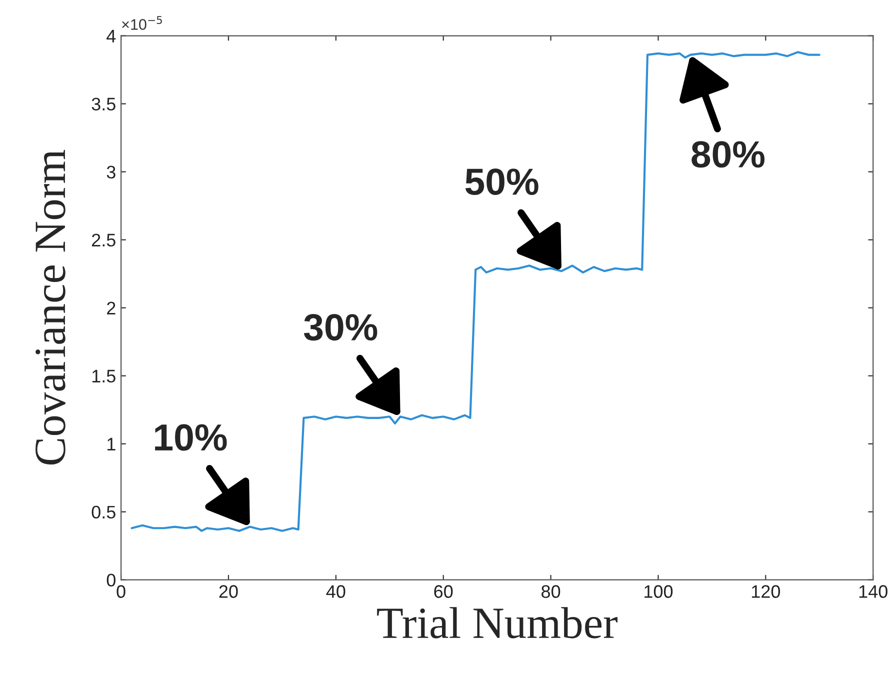 Image resolution: width=890 pixels, height=675 pixels. Describe the element at coordinates (501, 182) in the screenshot. I see `annotation: 50%` at that location.